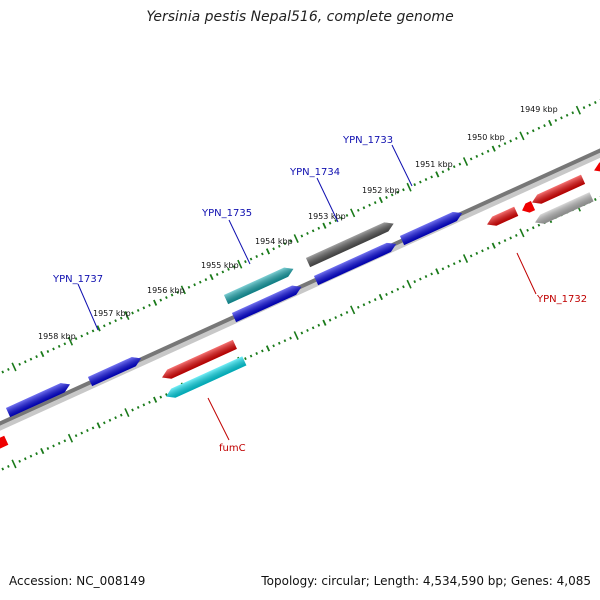 This screenshot has width=600, height=600. What do you see at coordinates (4, 444) in the screenshot?
I see `gene-red-left-edge` at bounding box center [4, 444].